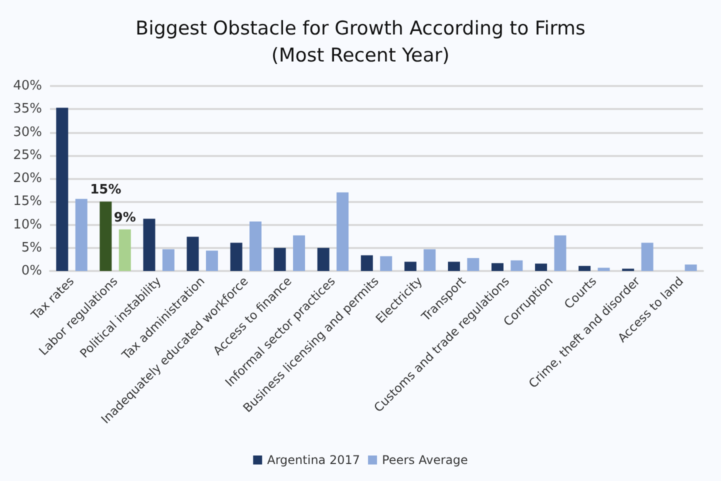 The height and width of the screenshot is (481, 721). Describe the element at coordinates (125, 218) in the screenshot. I see `data-label: 9%` at that location.